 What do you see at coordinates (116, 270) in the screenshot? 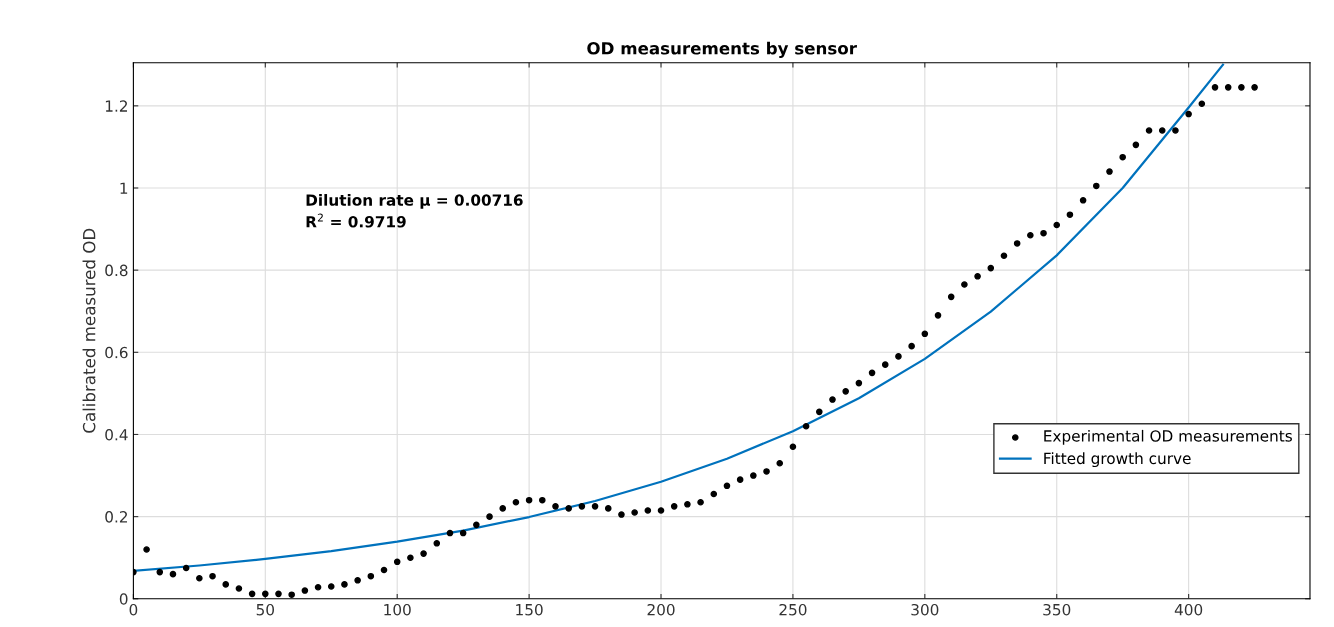
I see `y-tick-label: 0.8` at bounding box center [116, 270].